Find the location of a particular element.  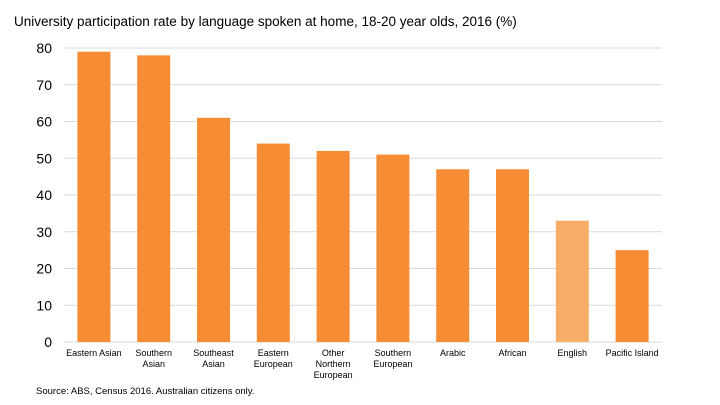

x-category-label: Eastern is located at coordinates (273, 353).